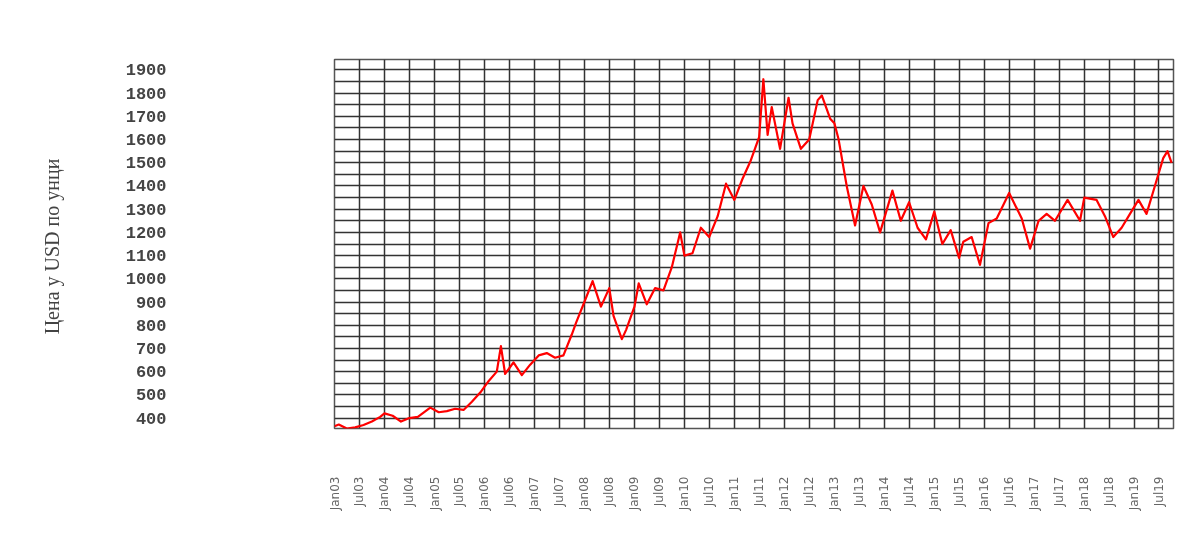 The image size is (1189, 534). Describe the element at coordinates (151, 419) in the screenshot. I see `y-tick-label: 400` at that location.